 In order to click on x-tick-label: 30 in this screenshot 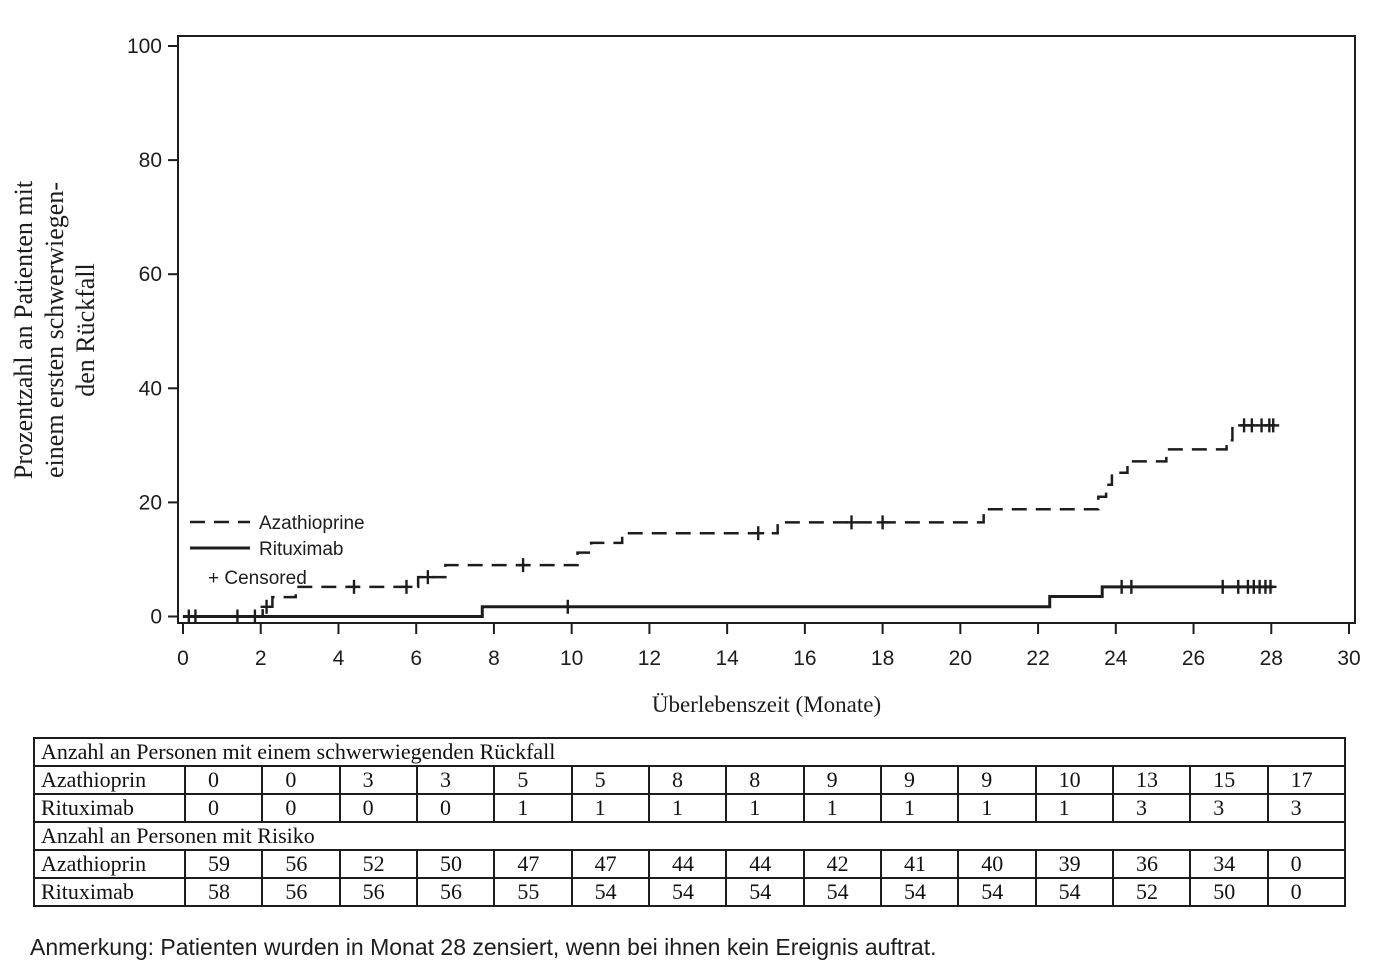, I will do `click(1348, 658)`.